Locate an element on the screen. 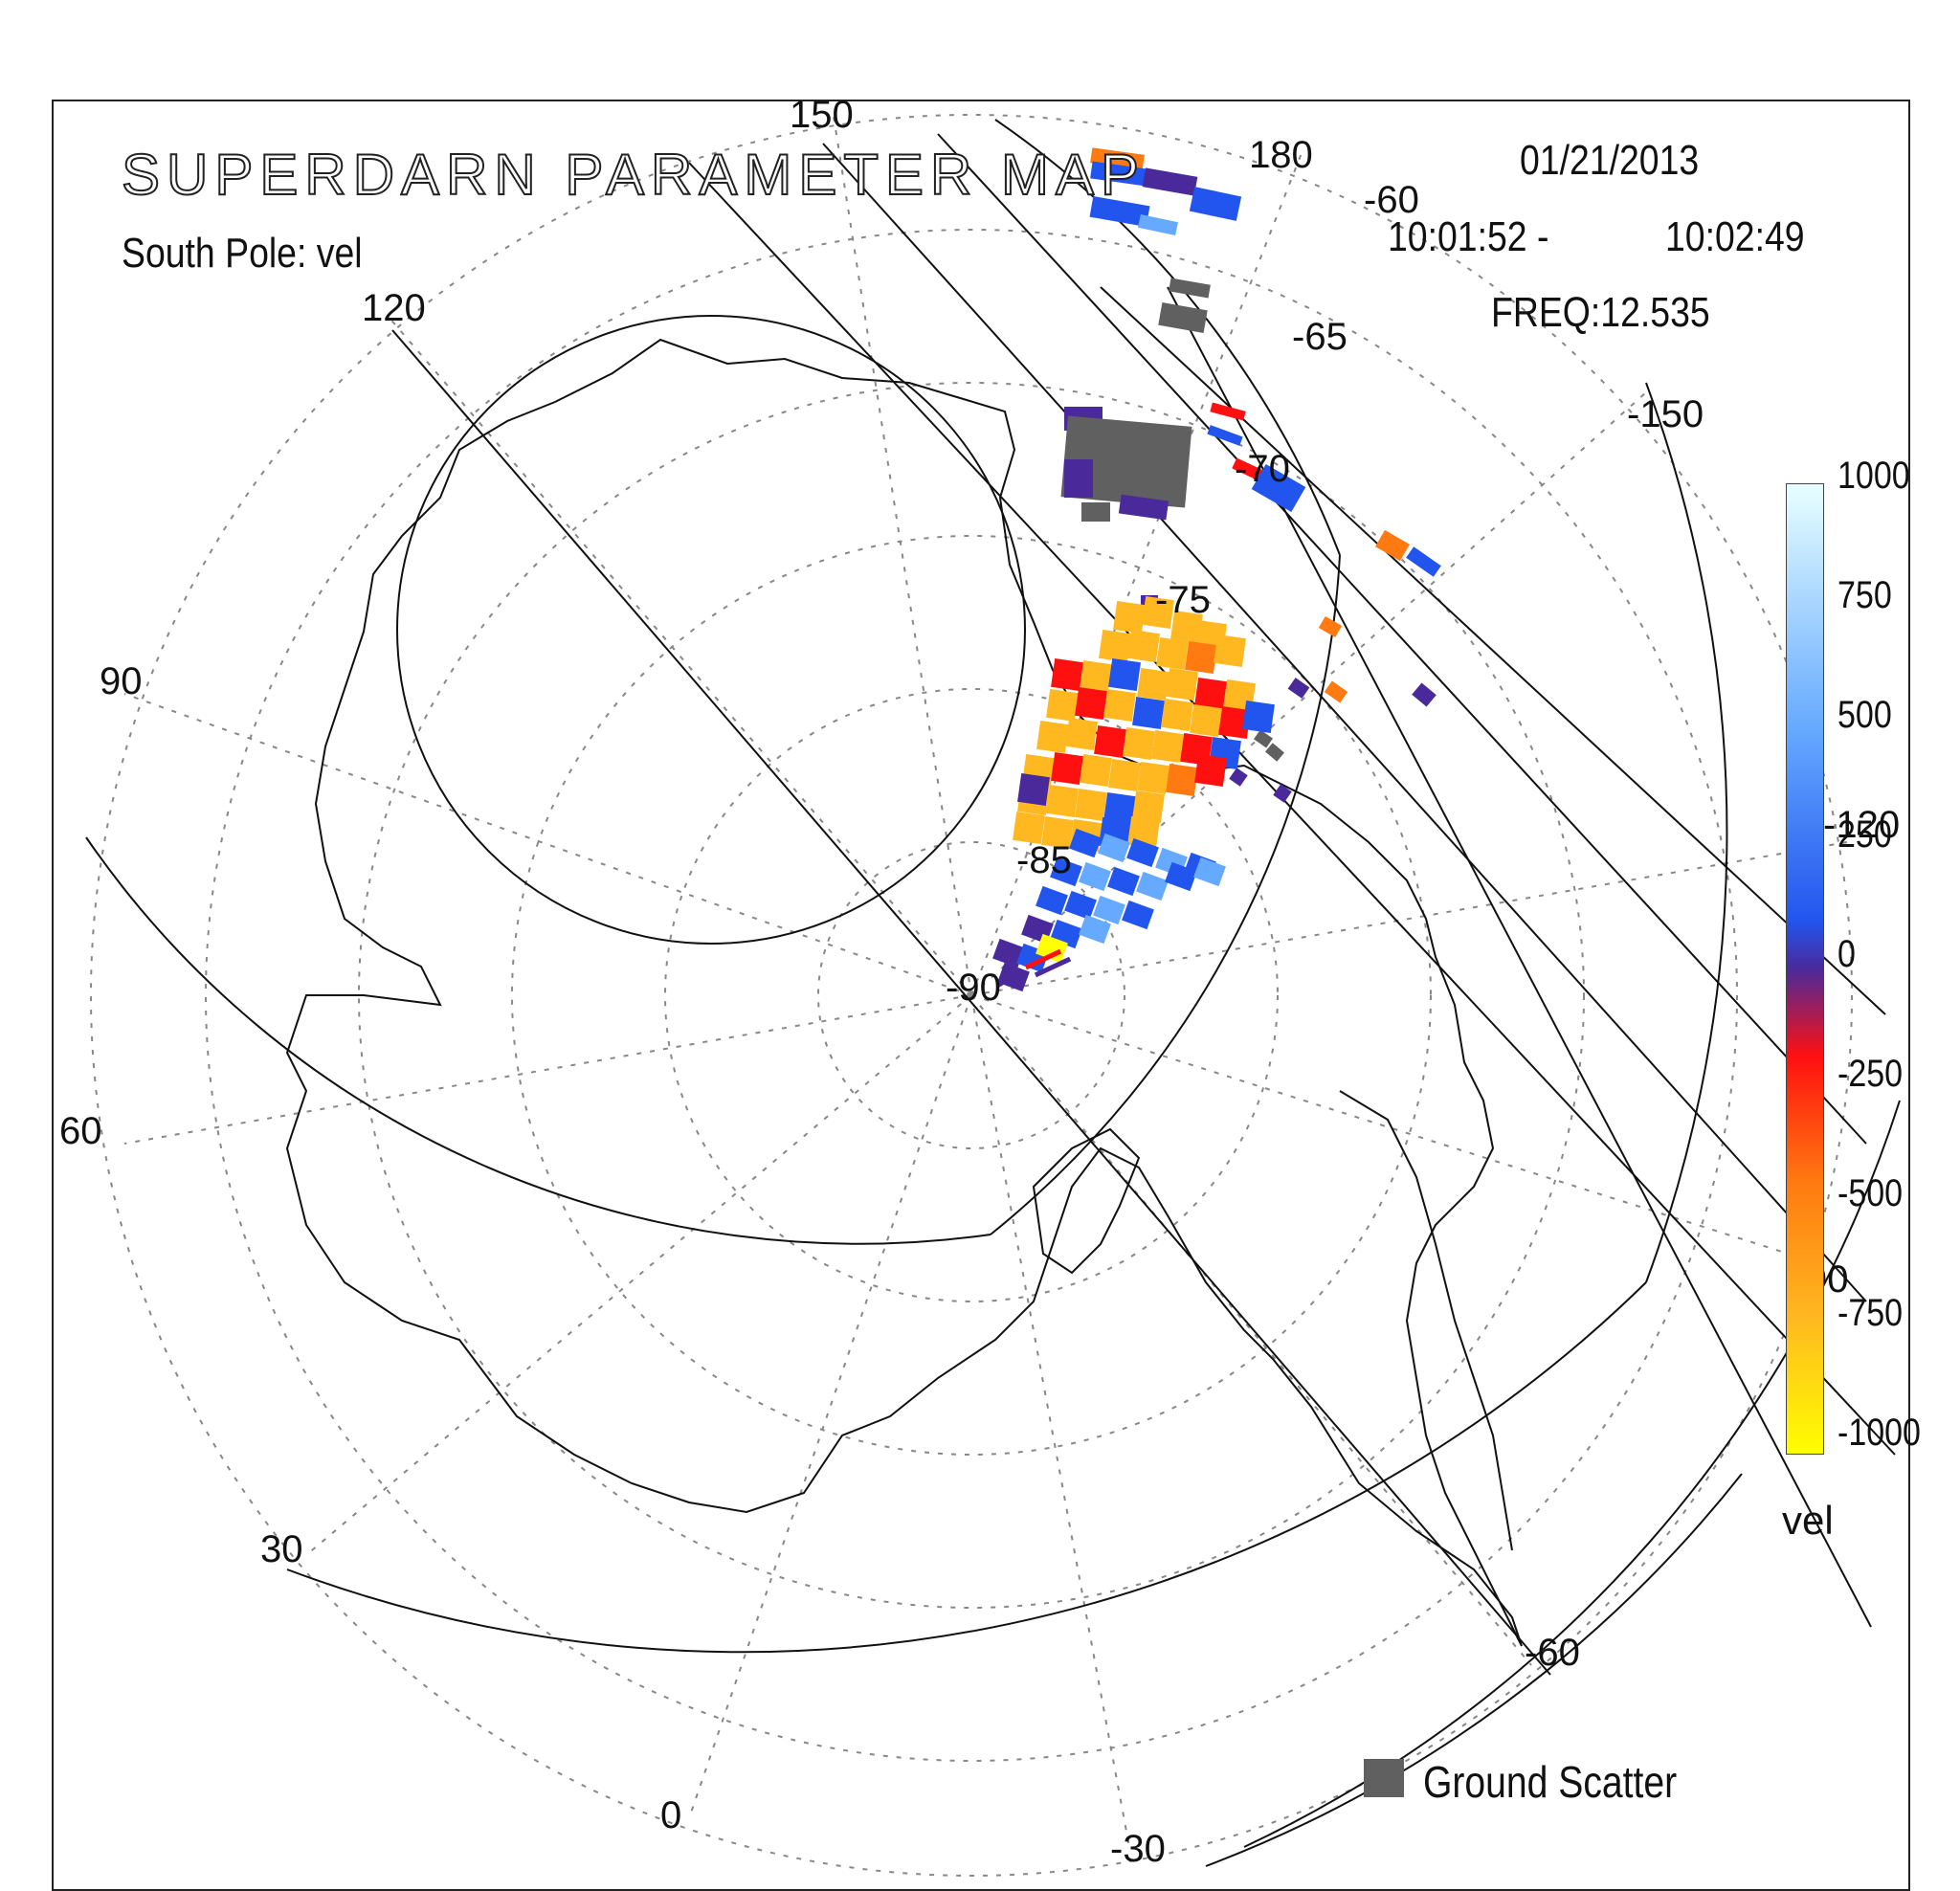 The image size is (1960, 1891). colorbar-tick: 1000 is located at coordinates (1874, 476).